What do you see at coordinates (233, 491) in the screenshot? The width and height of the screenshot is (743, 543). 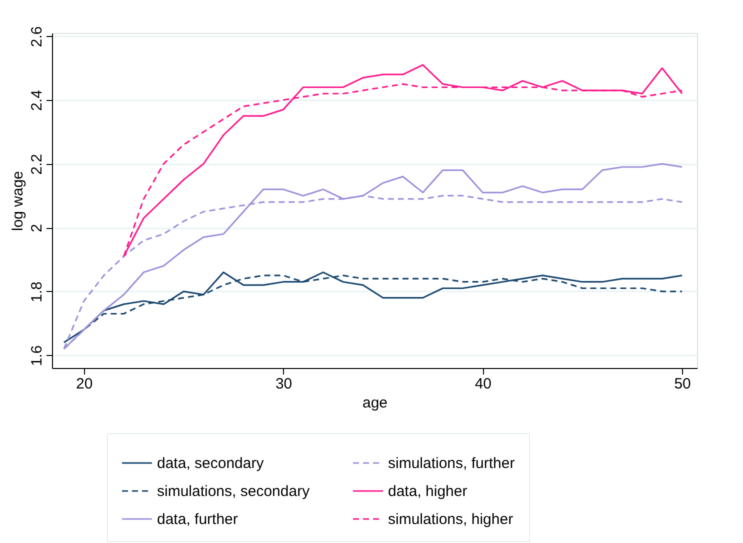 I see `legend-label: simulations, secondary` at bounding box center [233, 491].